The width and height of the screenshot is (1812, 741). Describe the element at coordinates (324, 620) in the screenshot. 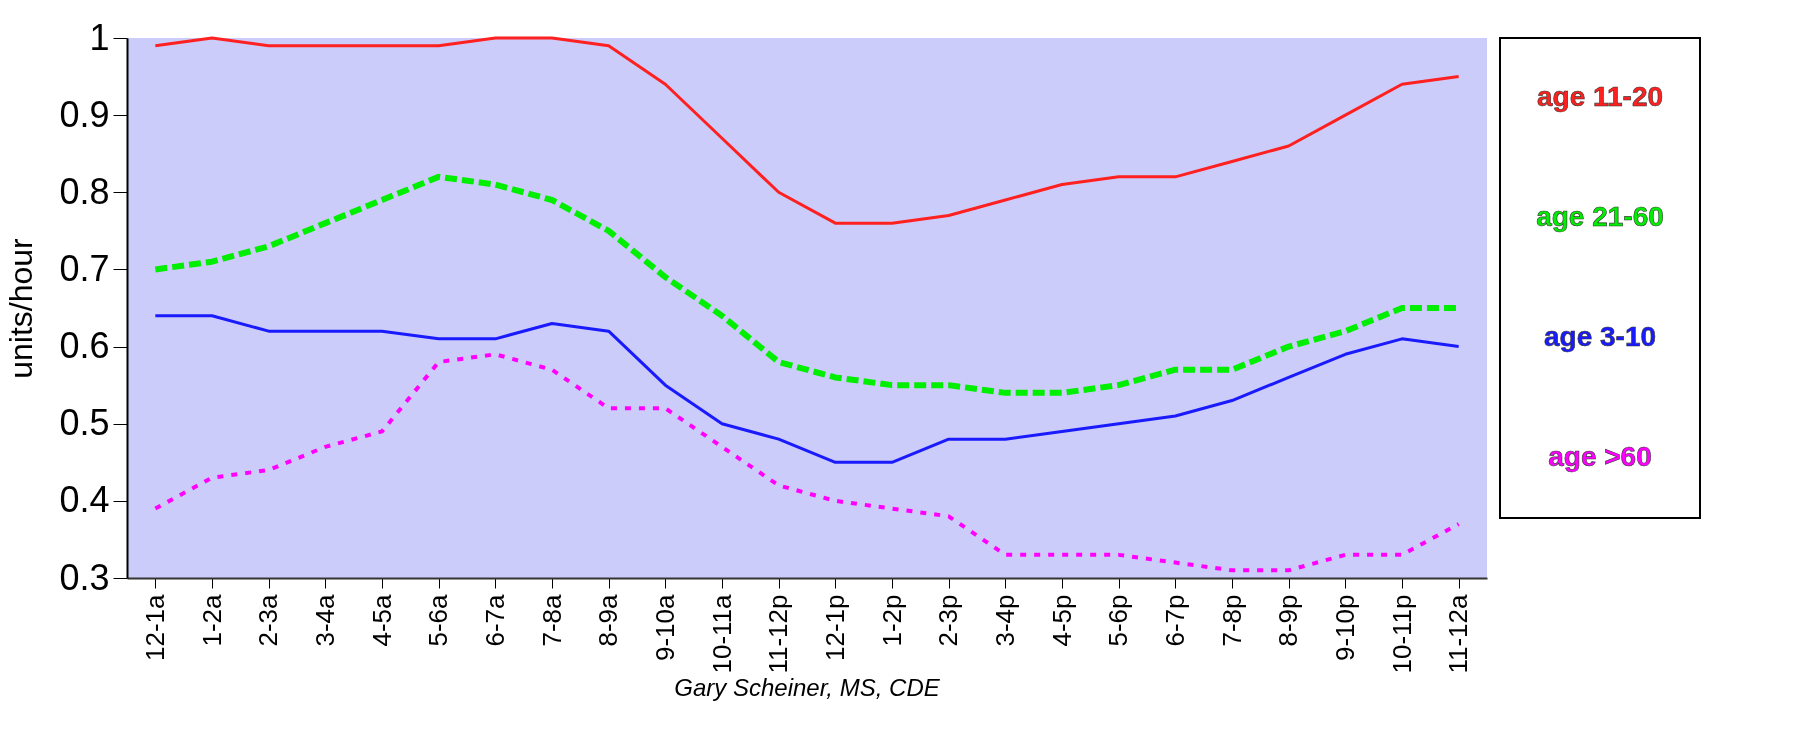

I see `x-tick-label: 3-4a` at that location.